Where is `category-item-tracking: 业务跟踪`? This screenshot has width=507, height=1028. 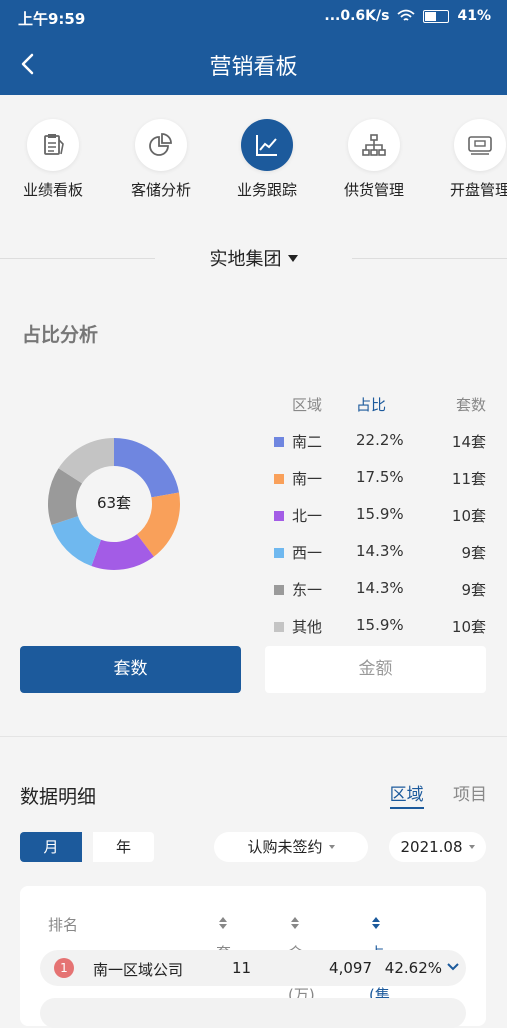 category-item-tracking: 业务跟踪 is located at coordinates (267, 159).